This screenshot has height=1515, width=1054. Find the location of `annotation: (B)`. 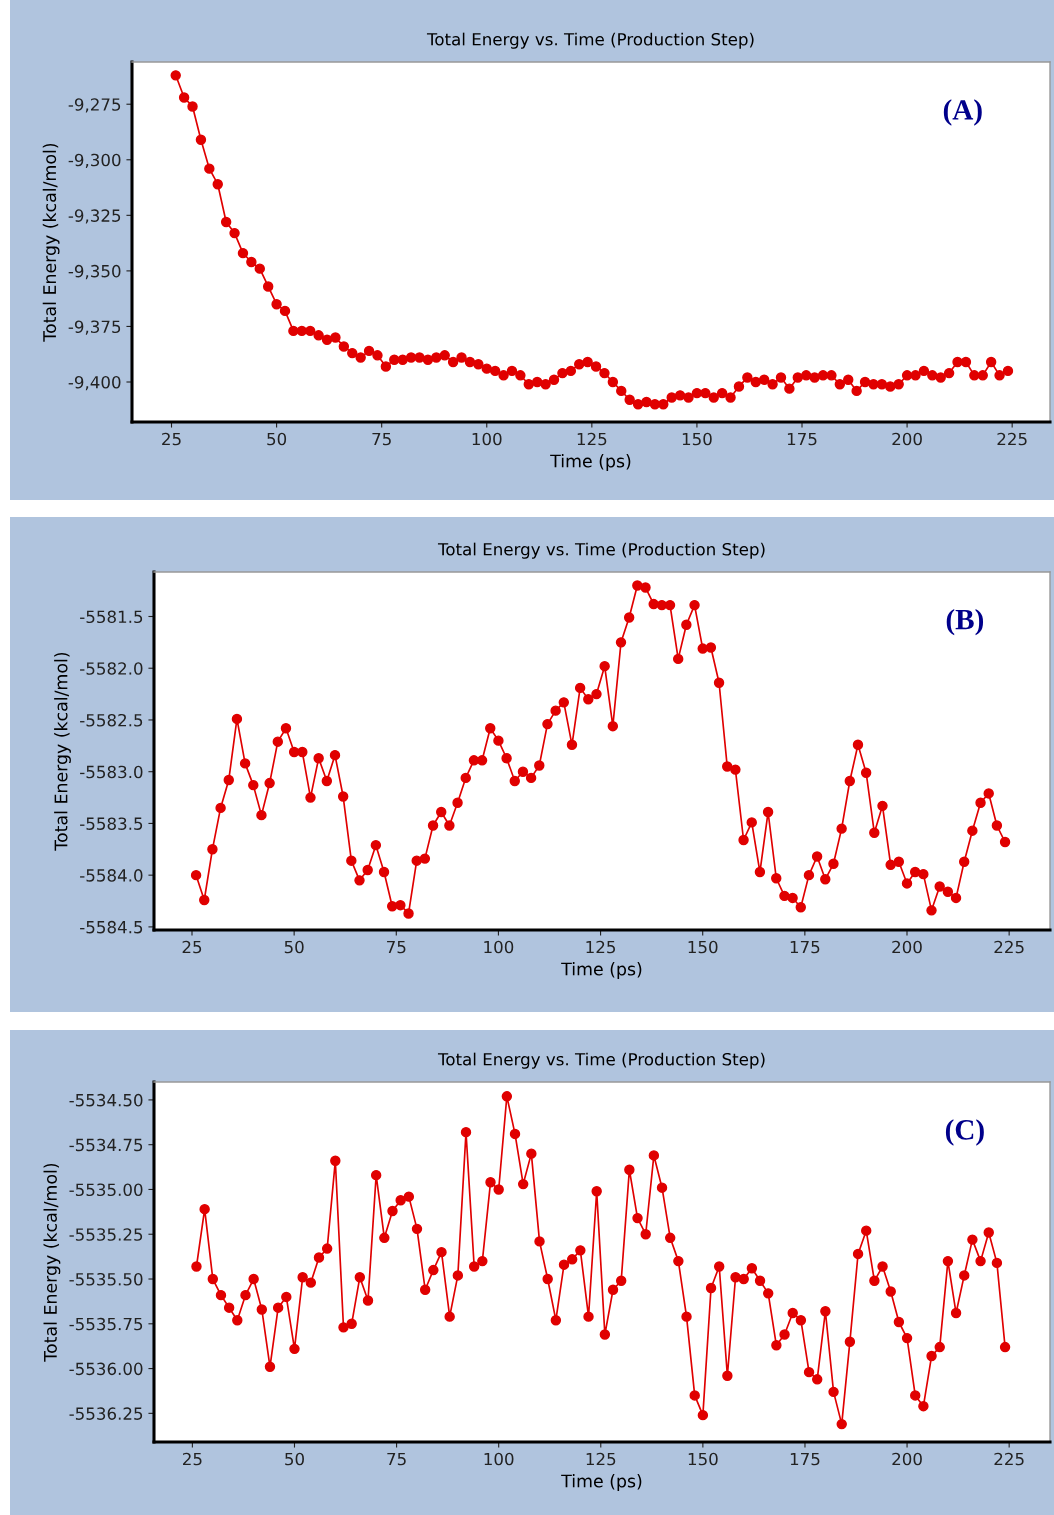

annotation: (B) is located at coordinates (965, 622).